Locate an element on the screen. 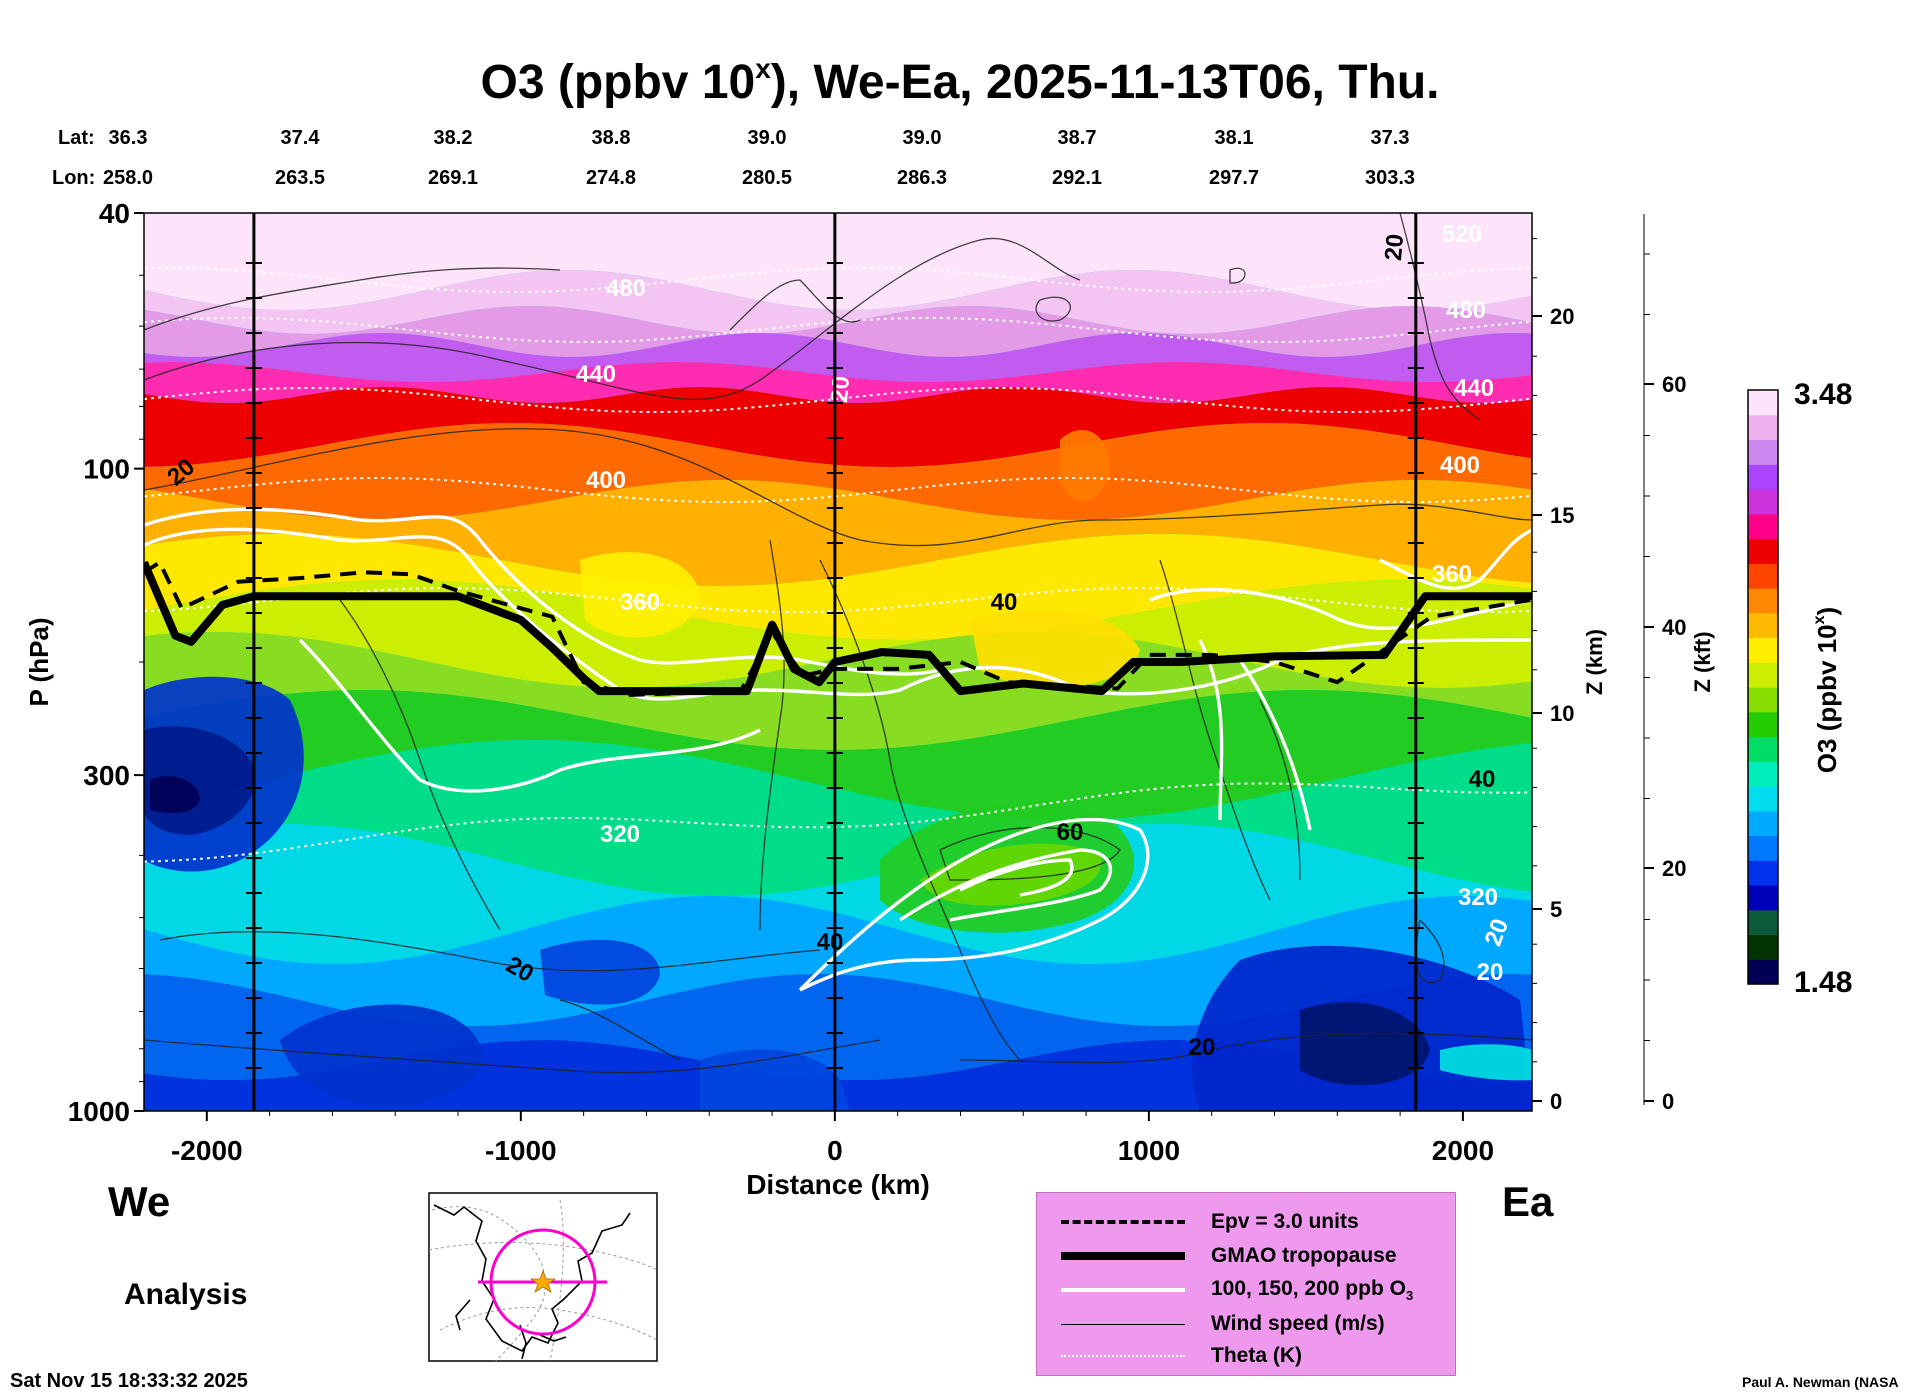 The width and height of the screenshot is (1926, 1394). y-tick-label: 100 is located at coordinates (106, 469).